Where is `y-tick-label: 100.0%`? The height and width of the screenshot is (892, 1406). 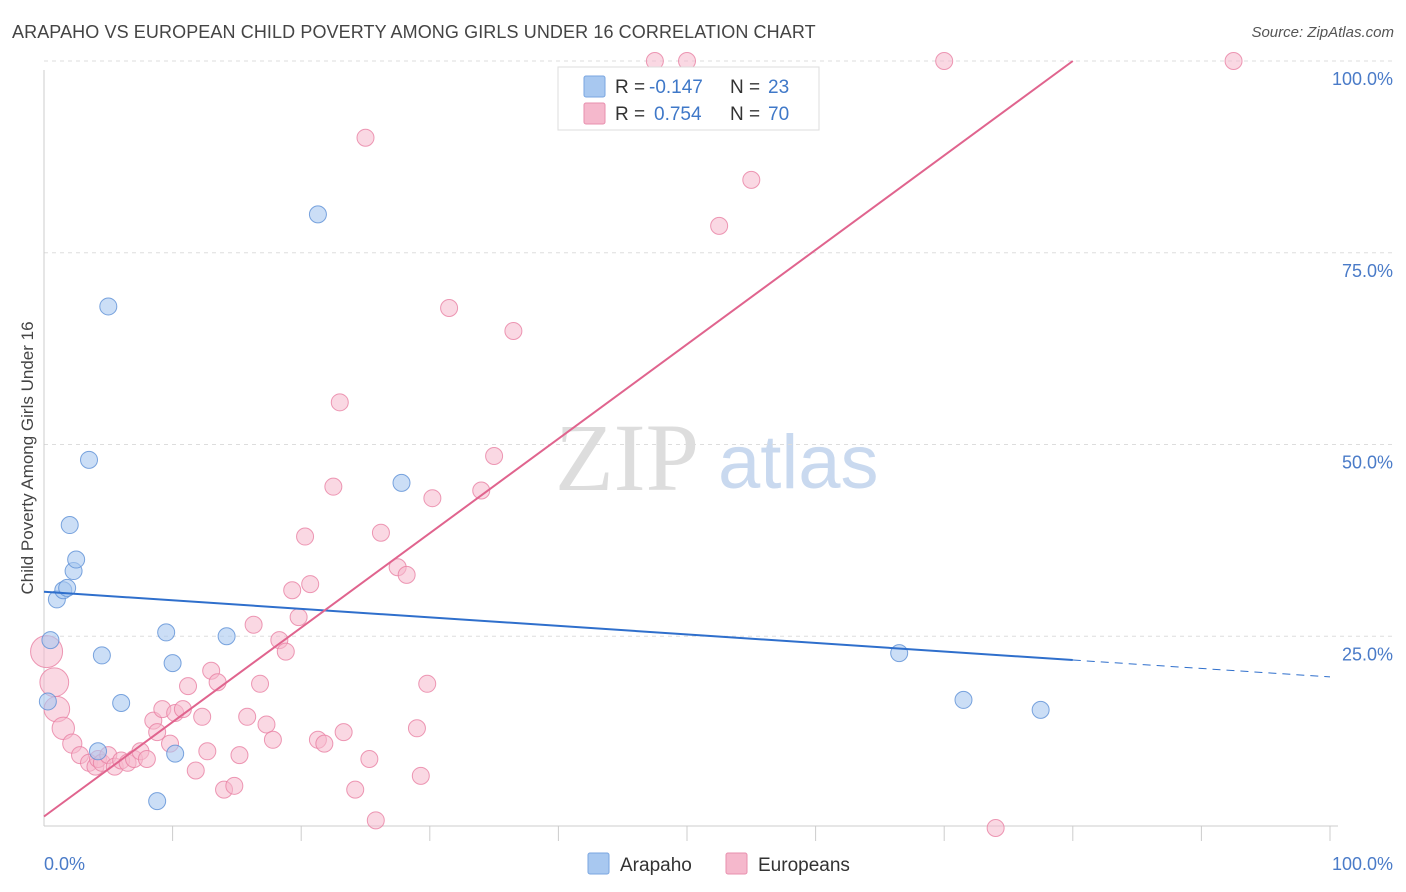
y-tick-label: 100.0% is located at coordinates (1362, 79).